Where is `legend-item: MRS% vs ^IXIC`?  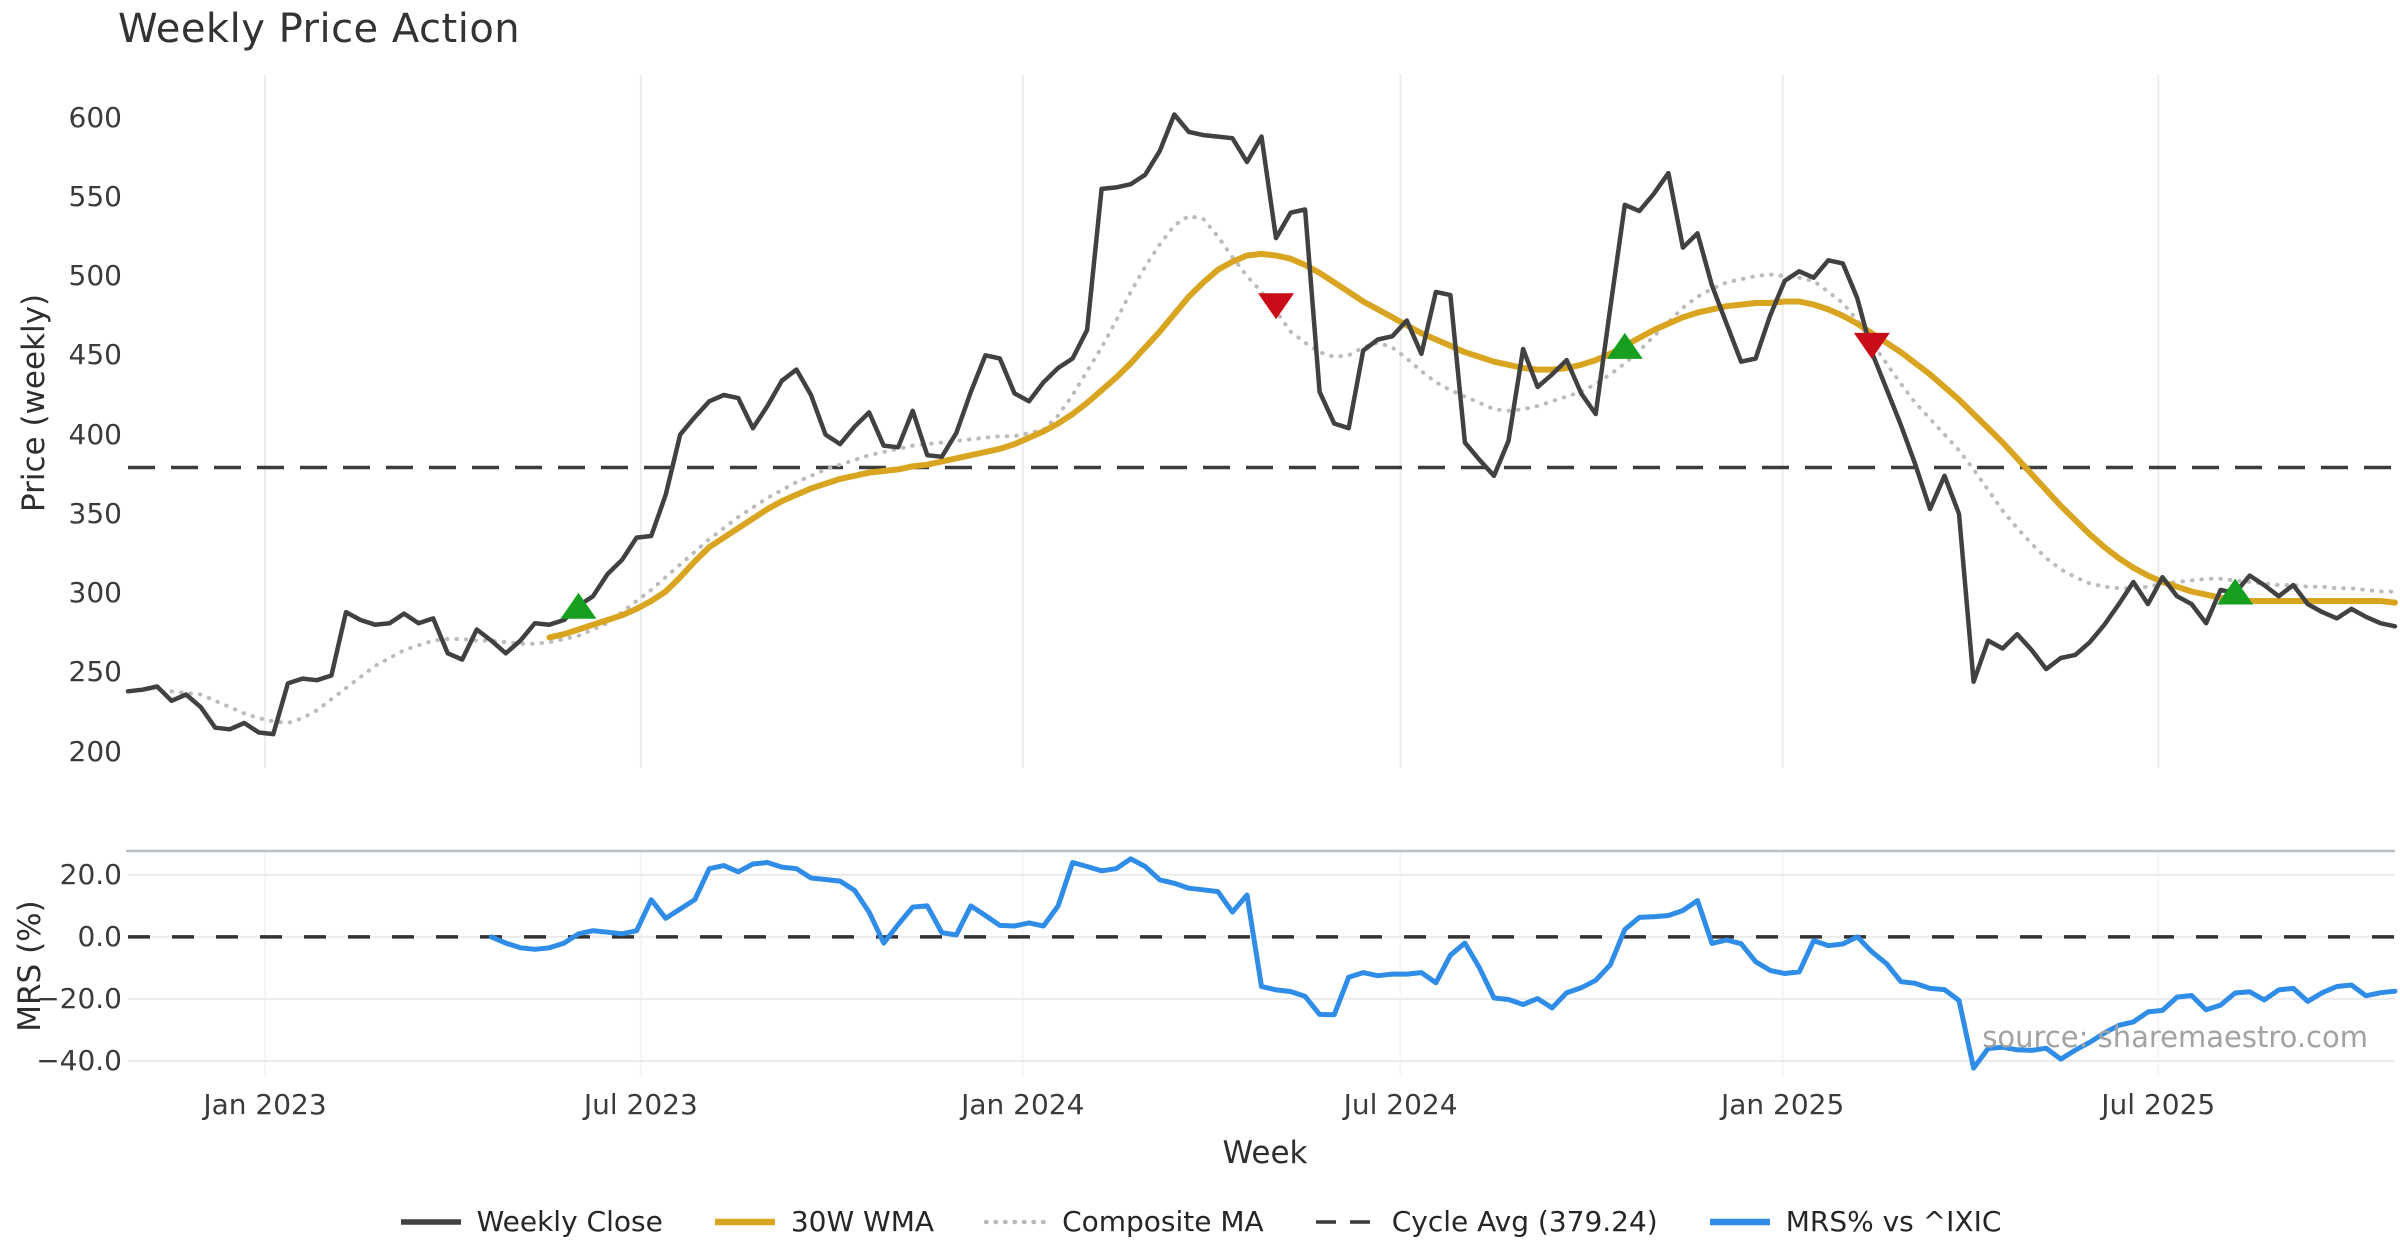 legend-item: MRS% vs ^IXIC is located at coordinates (1855, 1221).